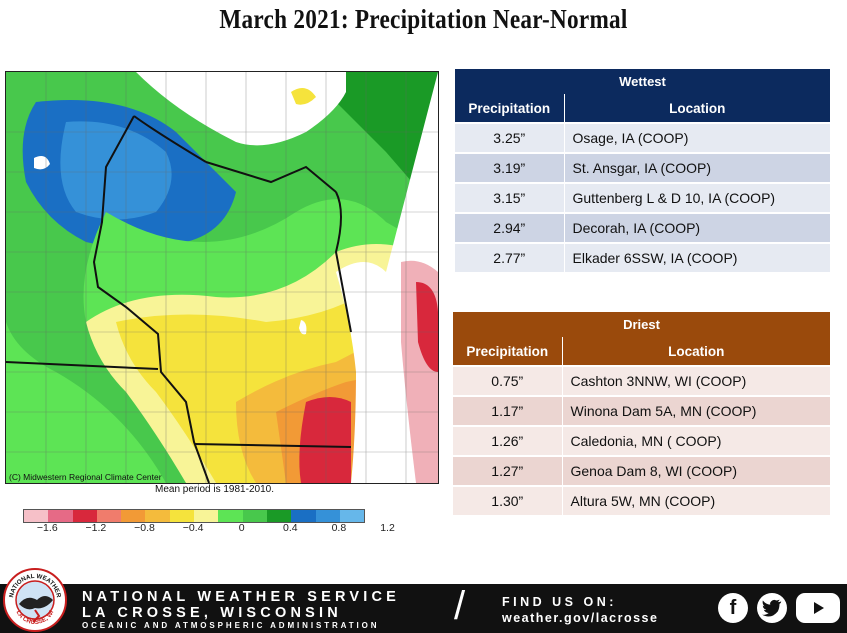  What do you see at coordinates (697, 138) in the screenshot?
I see `location-value: Osage, IA (COOP)` at bounding box center [697, 138].